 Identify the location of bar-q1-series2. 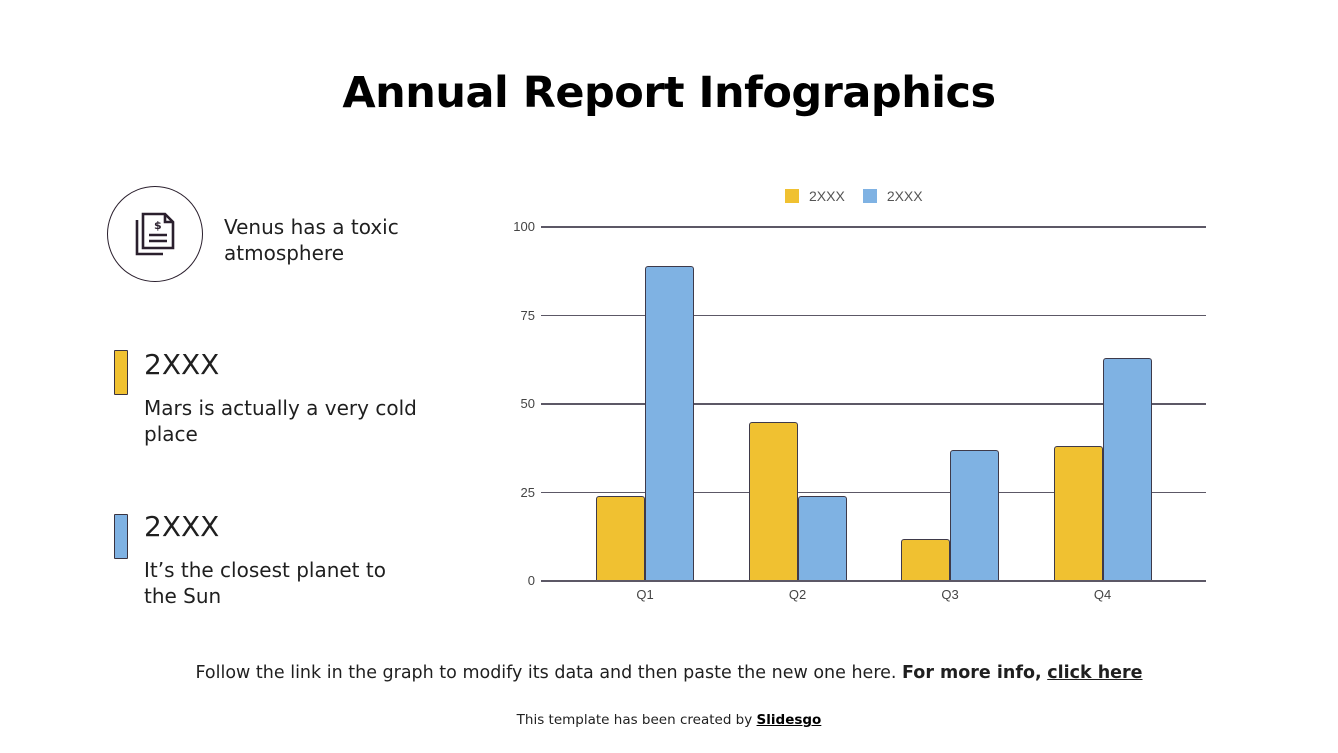
(669, 423).